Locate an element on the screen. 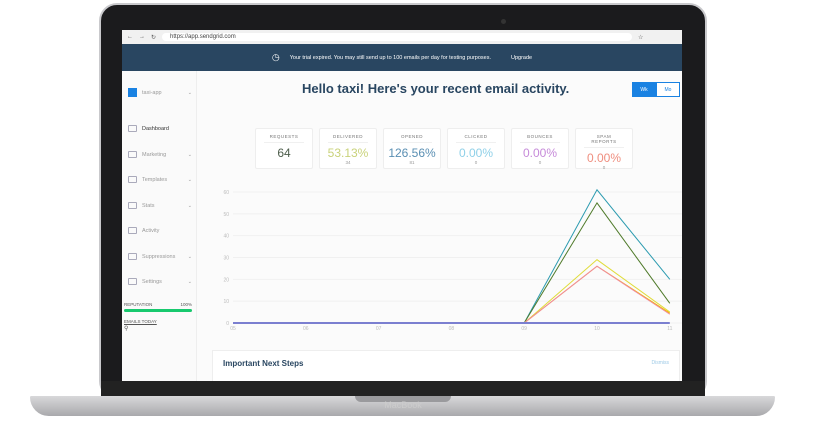 Image resolution: width=833 pixels, height=429 pixels. browser-bar: ← → ↻ https://app.sendgrid.com ☆ is located at coordinates (402, 37).